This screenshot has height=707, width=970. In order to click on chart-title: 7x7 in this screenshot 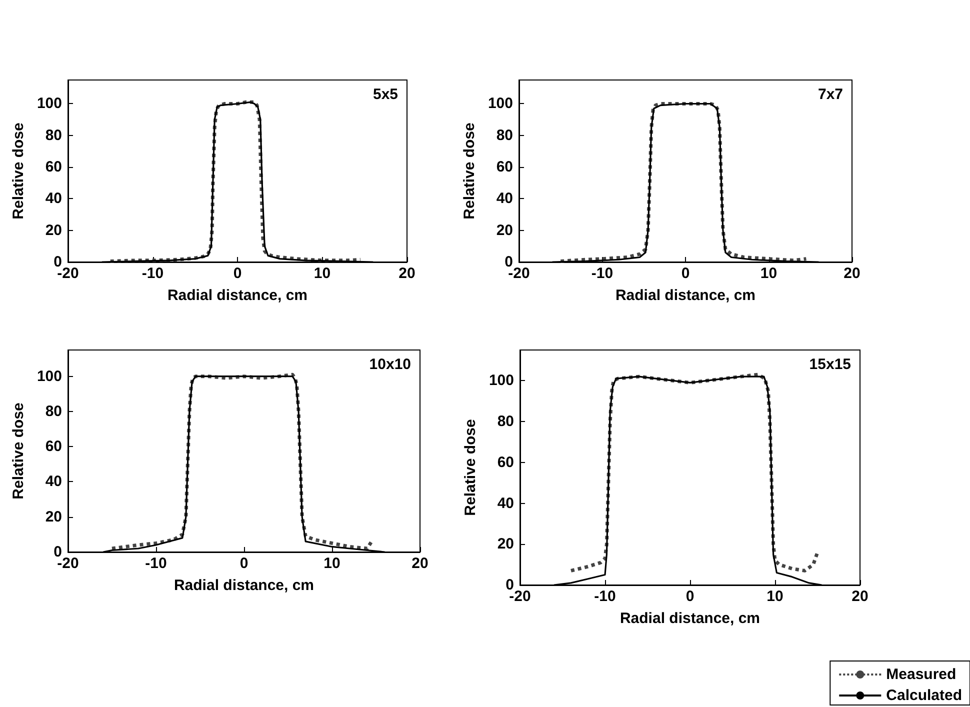, I will do `click(831, 94)`.